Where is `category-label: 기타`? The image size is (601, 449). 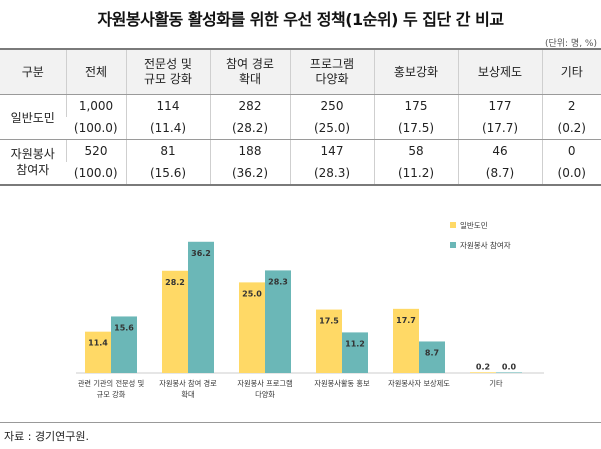
category-label: 기타 is located at coordinates (496, 383).